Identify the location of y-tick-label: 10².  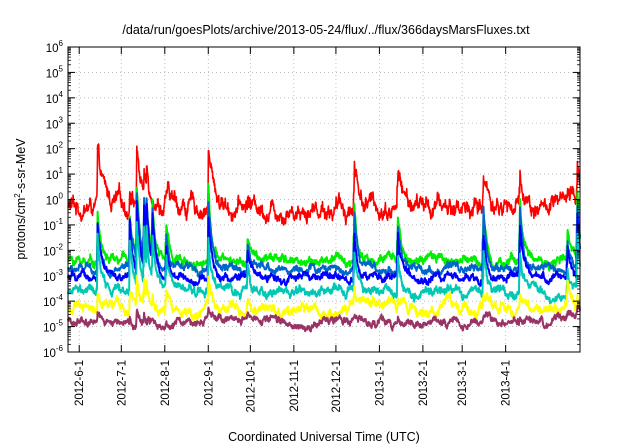
(55, 149).